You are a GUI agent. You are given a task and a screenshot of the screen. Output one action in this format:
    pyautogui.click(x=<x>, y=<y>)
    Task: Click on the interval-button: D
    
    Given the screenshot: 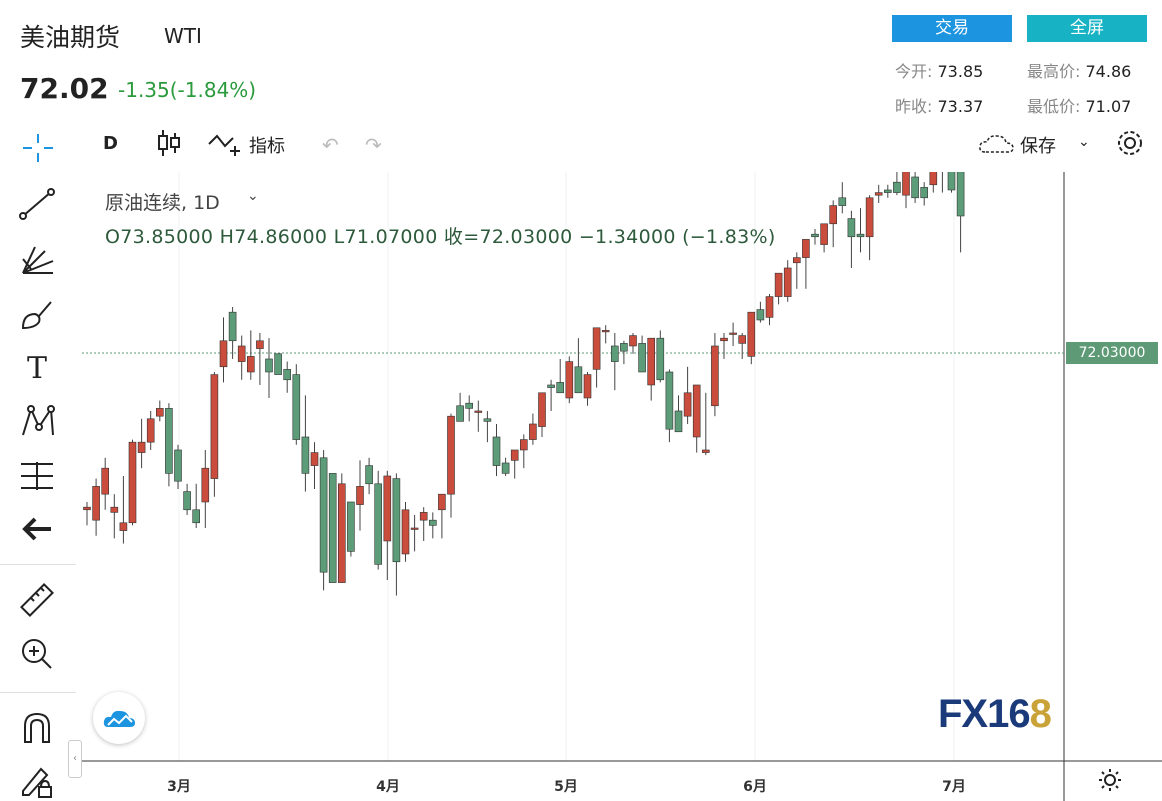 What is the action you would take?
    pyautogui.click(x=110, y=143)
    